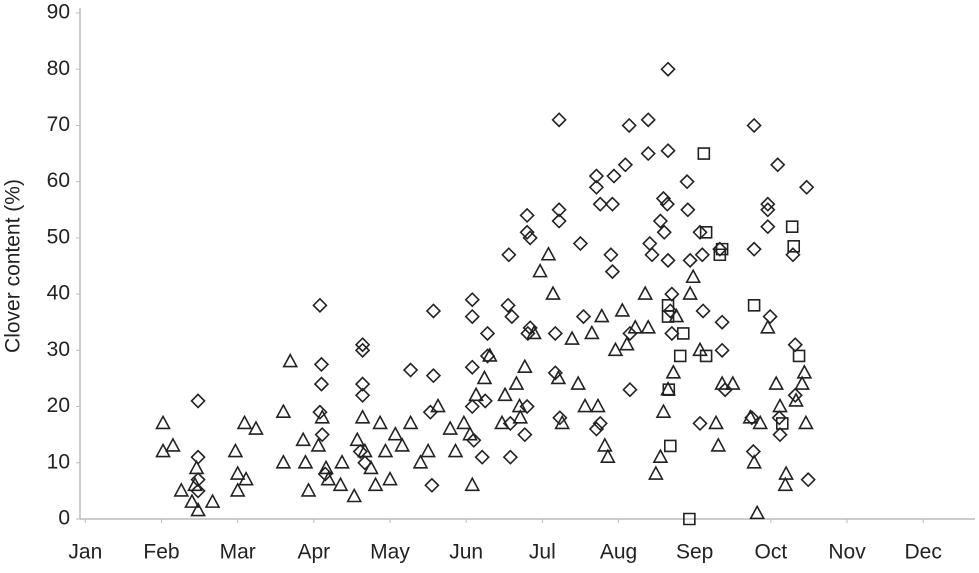 This screenshot has height=573, width=979. Describe the element at coordinates (161, 552) in the screenshot. I see `x-tick-label: Feb` at that location.